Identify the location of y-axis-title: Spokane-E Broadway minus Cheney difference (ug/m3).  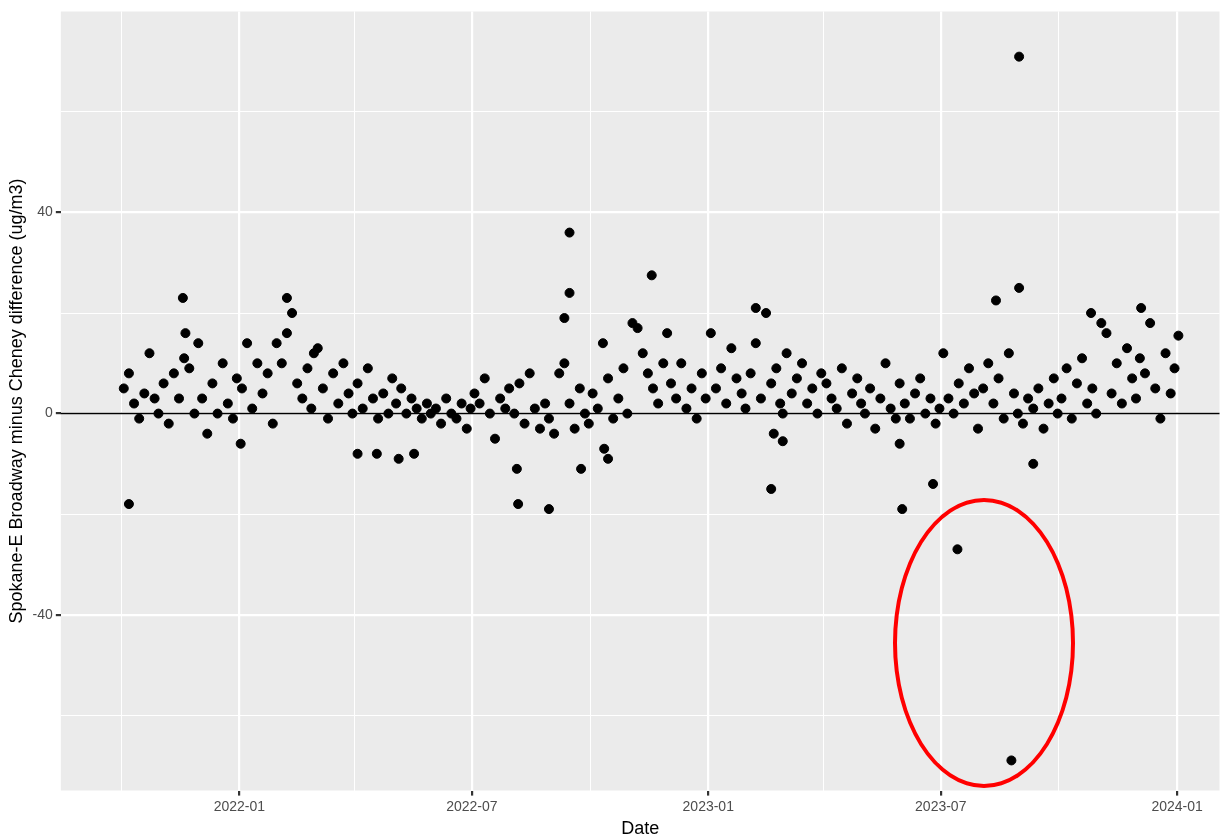
(15, 401).